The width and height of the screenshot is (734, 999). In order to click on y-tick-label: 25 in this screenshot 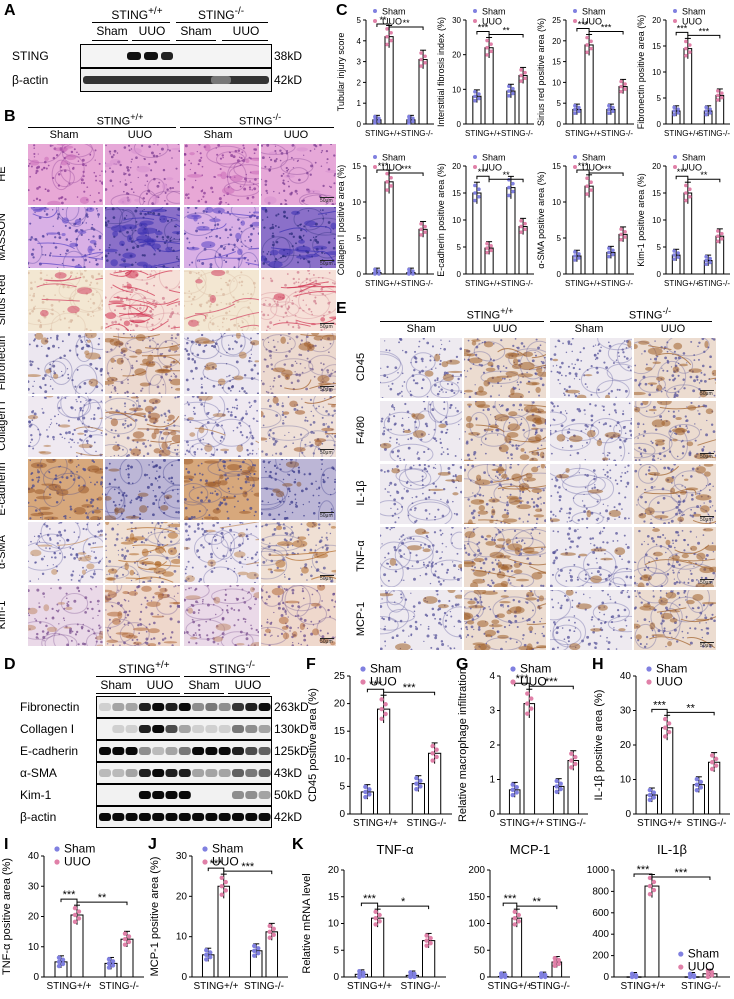, I will do `click(340, 676)`.